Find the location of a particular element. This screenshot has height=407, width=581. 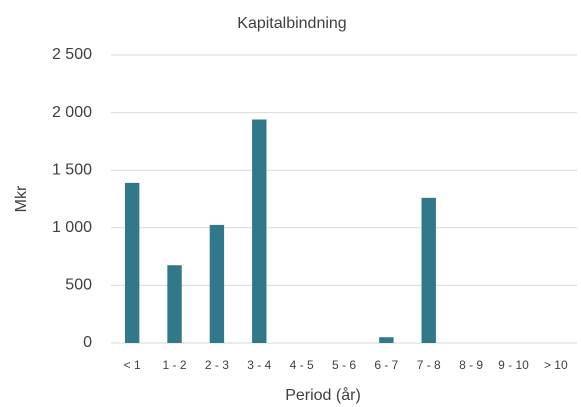

x-tick-label: 2 - 3 is located at coordinates (217, 365).